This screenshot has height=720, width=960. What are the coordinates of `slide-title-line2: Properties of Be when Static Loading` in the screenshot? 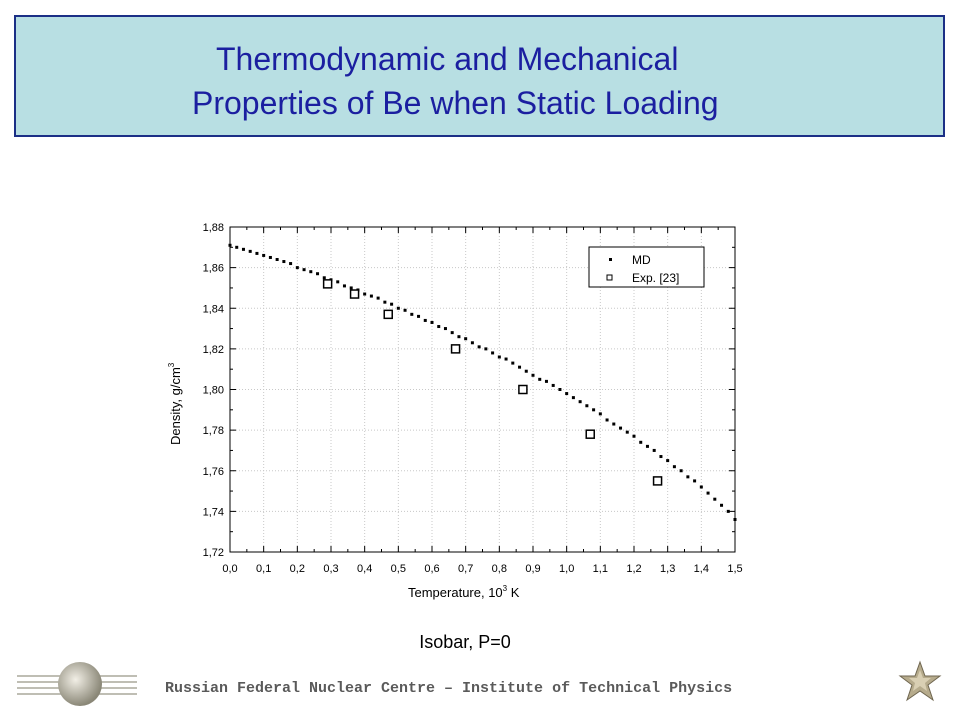 It's located at (455, 103).